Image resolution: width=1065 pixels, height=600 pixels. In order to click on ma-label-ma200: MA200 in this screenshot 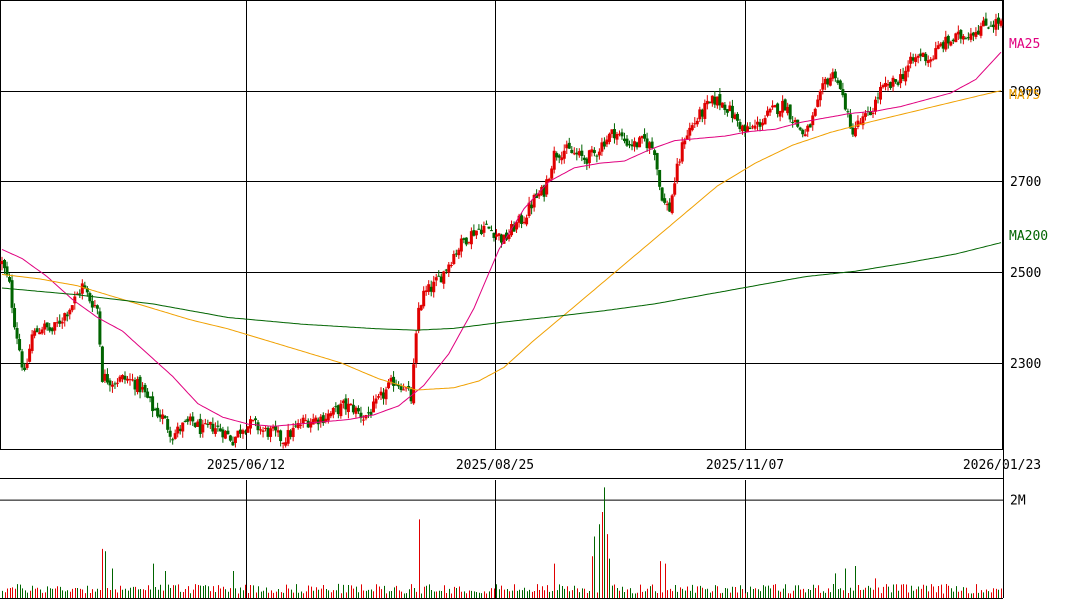, I will do `click(1028, 236)`.